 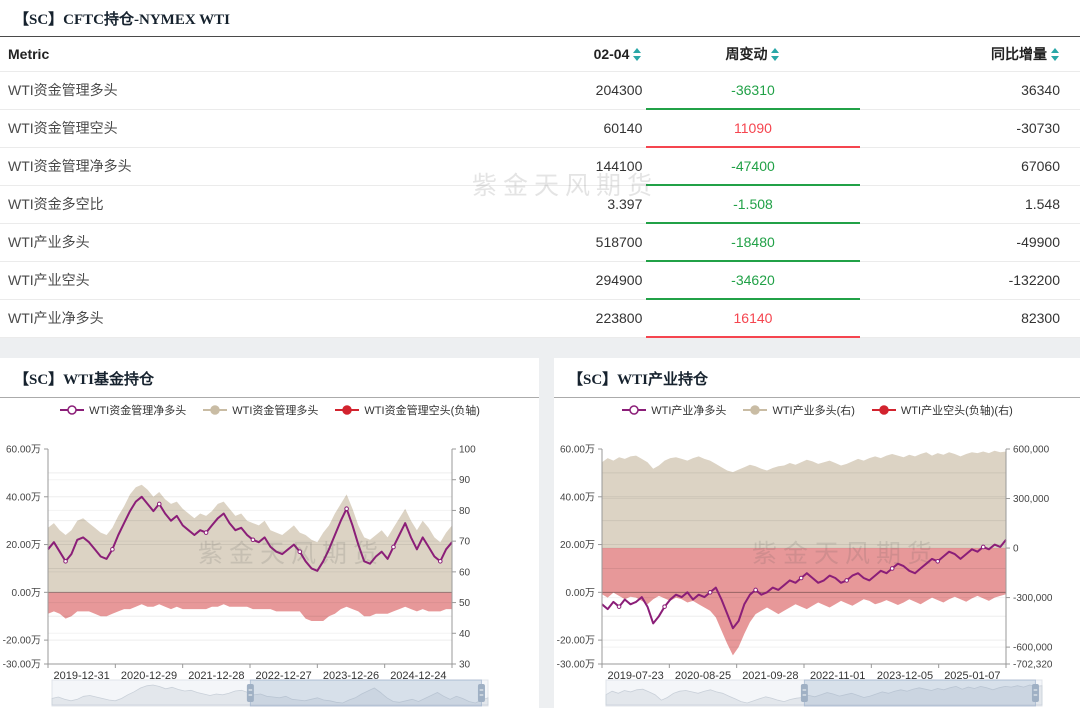 I want to click on y-axis-right-tick-label: -300,000, so click(x=1033, y=598).